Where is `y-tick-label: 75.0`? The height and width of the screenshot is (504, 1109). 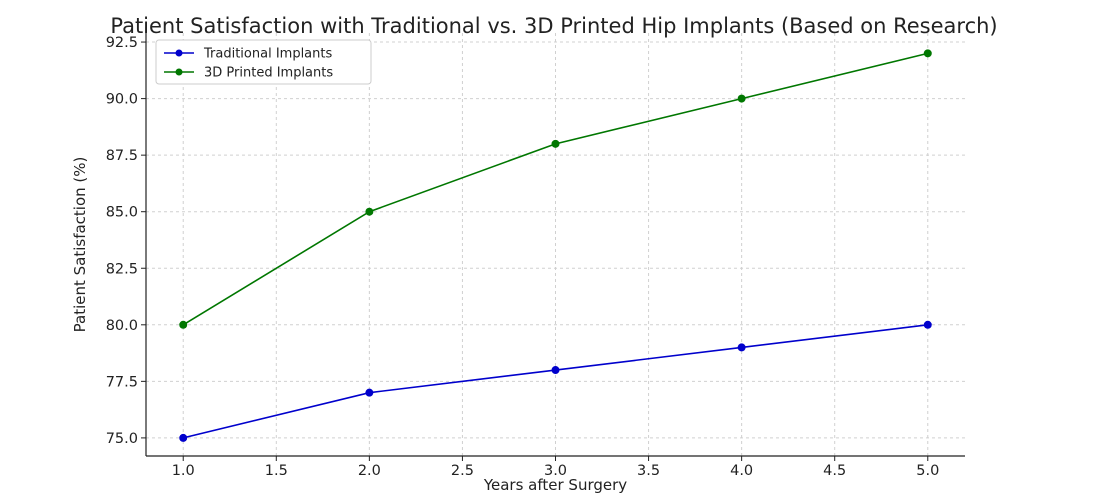
y-tick-label: 75.0 is located at coordinates (122, 439).